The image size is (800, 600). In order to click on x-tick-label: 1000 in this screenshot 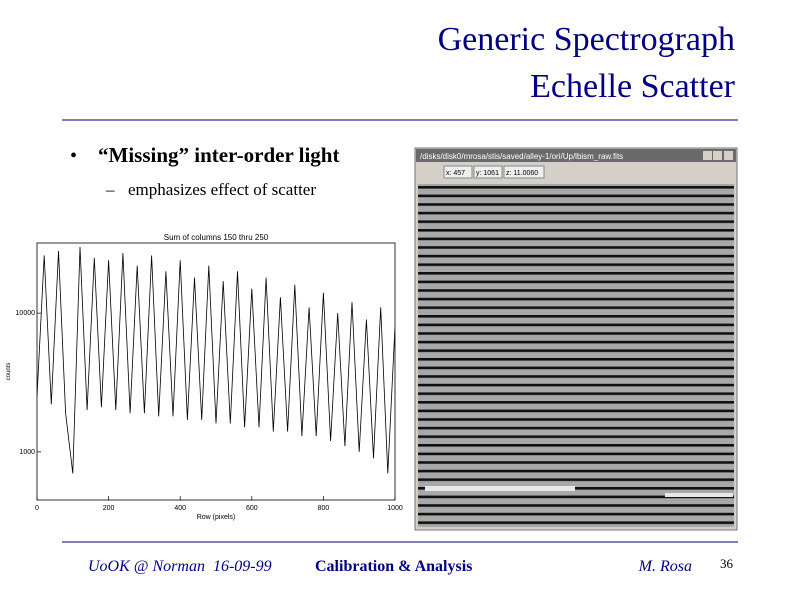, I will do `click(395, 508)`.